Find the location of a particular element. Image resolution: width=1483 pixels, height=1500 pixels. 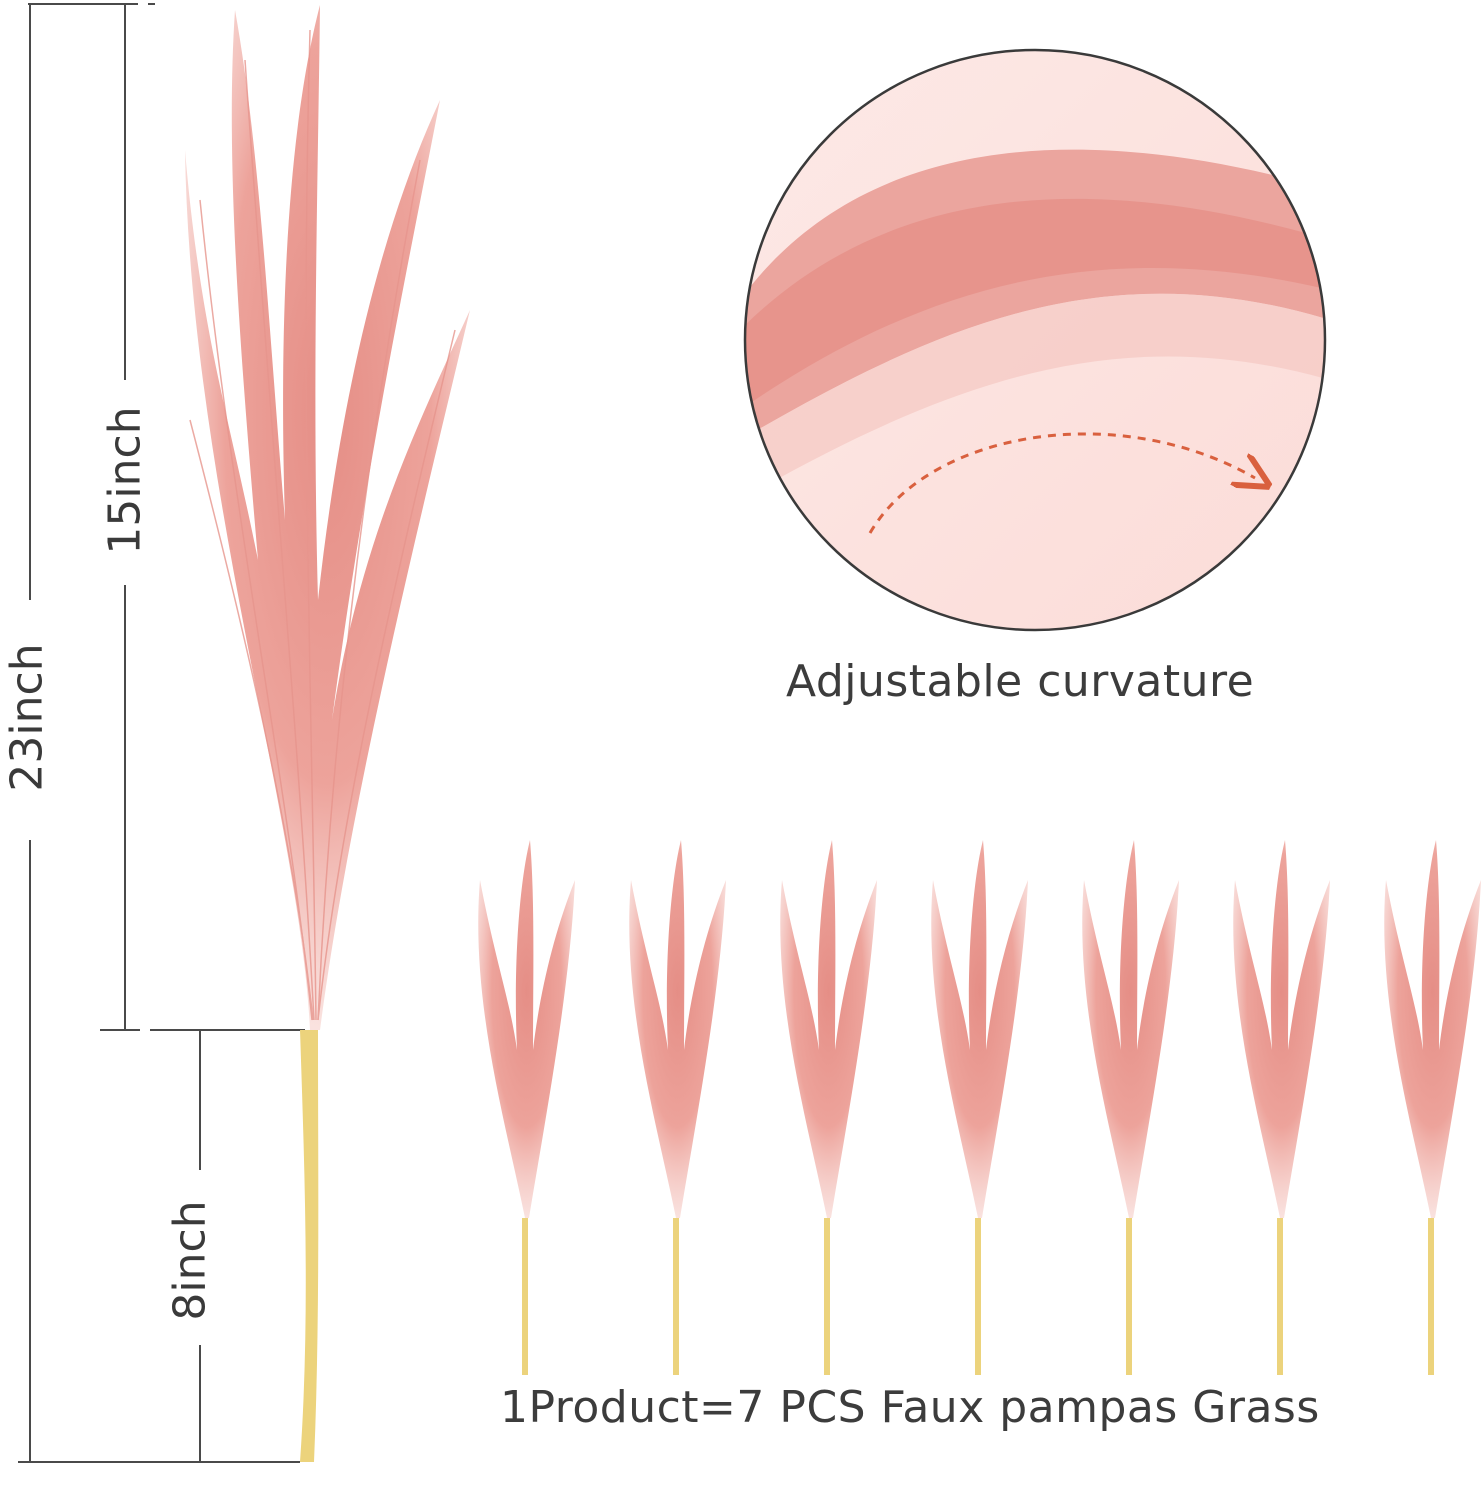

total-length-label: 23inch is located at coordinates (27, 717).